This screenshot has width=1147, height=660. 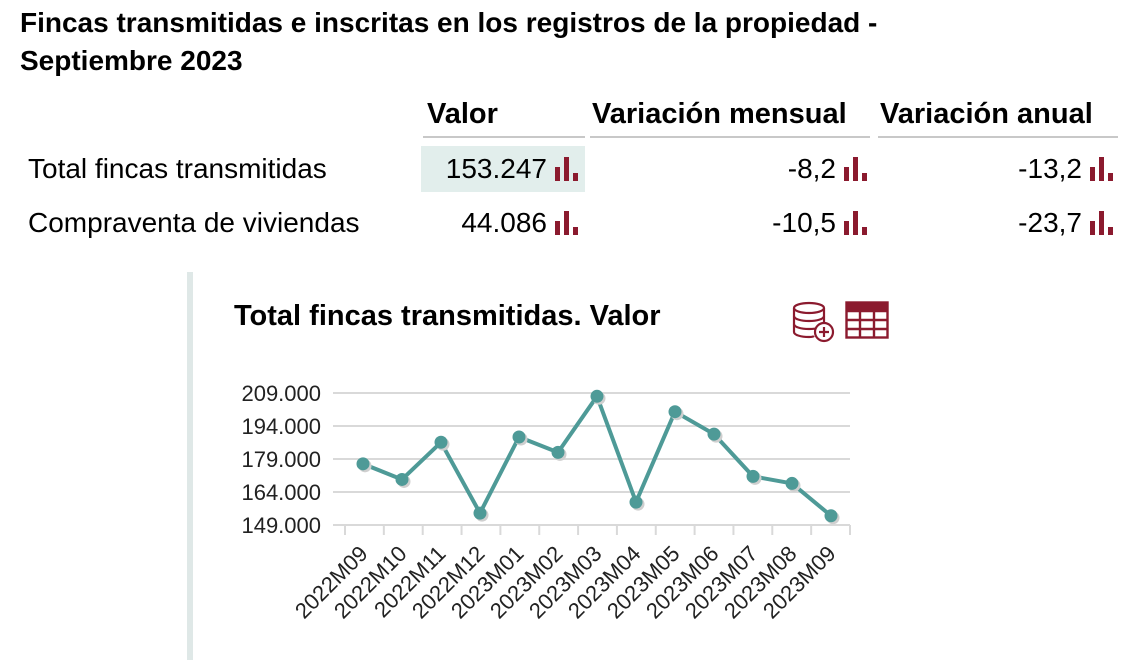 I want to click on column-header-label: Variación mensual, so click(x=719, y=114).